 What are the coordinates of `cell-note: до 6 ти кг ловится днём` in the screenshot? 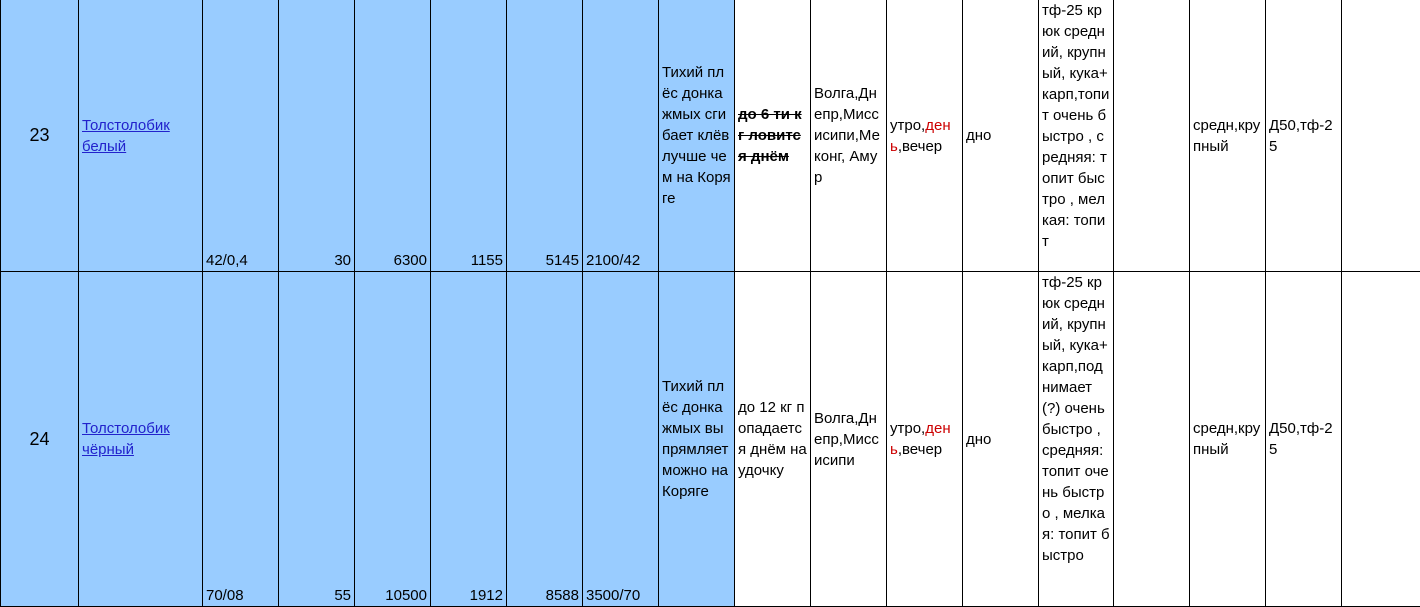 It's located at (773, 136).